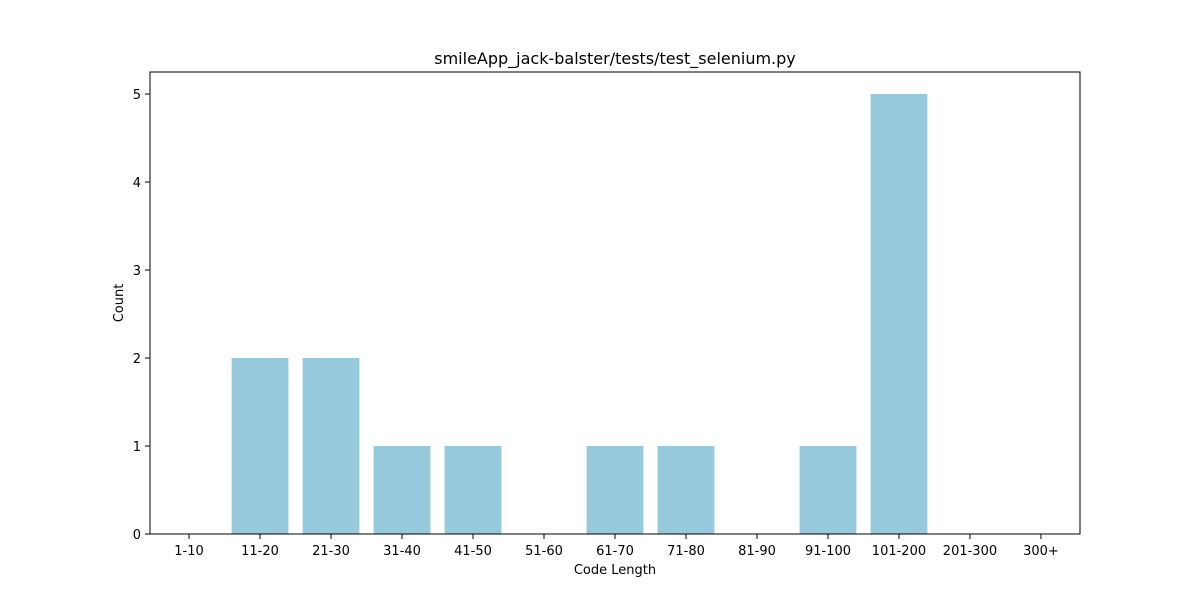  Describe the element at coordinates (544, 551) in the screenshot. I see `x-tick-label: 51-60` at that location.